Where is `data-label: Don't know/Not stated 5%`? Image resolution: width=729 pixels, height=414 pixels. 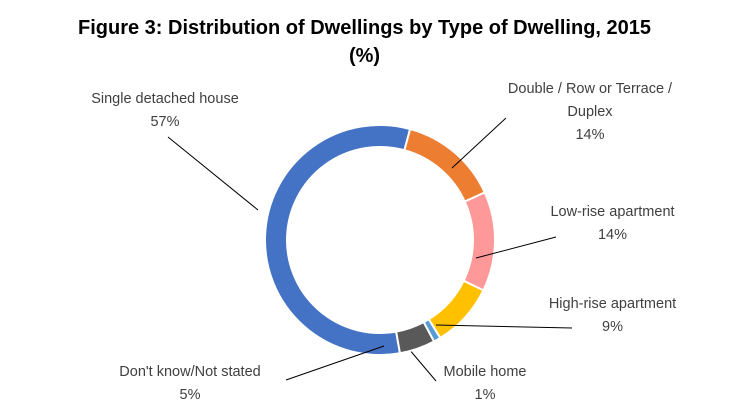
data-label: Don't know/Not stated 5% is located at coordinates (190, 384).